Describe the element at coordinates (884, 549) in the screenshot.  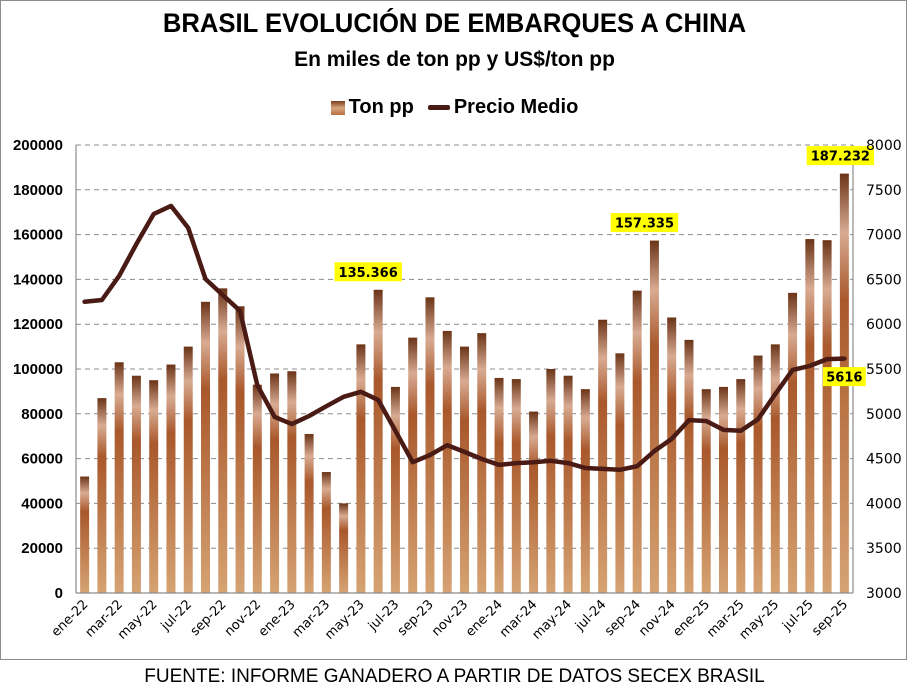
I see `y-right-tick-label: 3500` at that location.